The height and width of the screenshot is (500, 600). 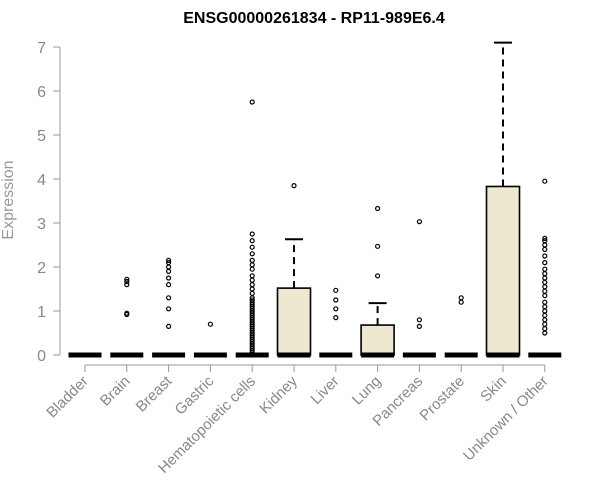 What do you see at coordinates (336, 322) in the screenshot?
I see `box-liver` at bounding box center [336, 322].